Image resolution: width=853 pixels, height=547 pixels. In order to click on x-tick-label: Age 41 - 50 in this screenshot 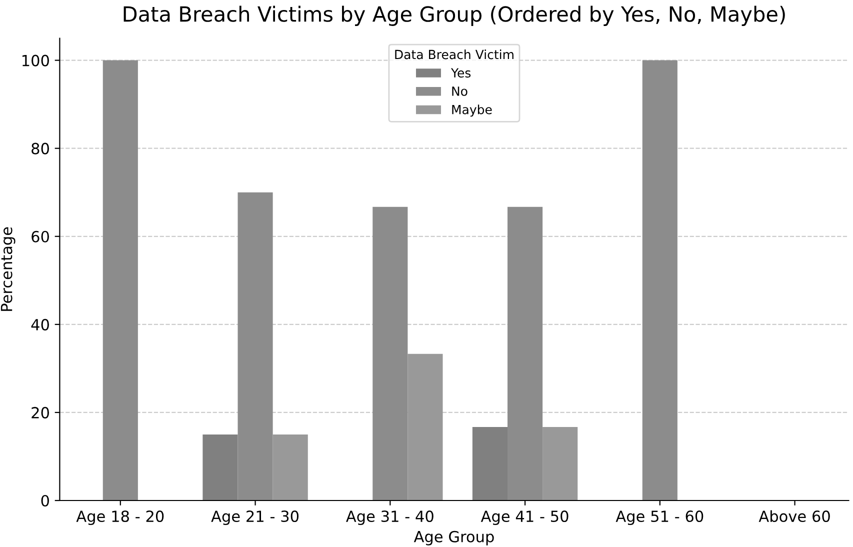, I will do `click(524, 518)`.